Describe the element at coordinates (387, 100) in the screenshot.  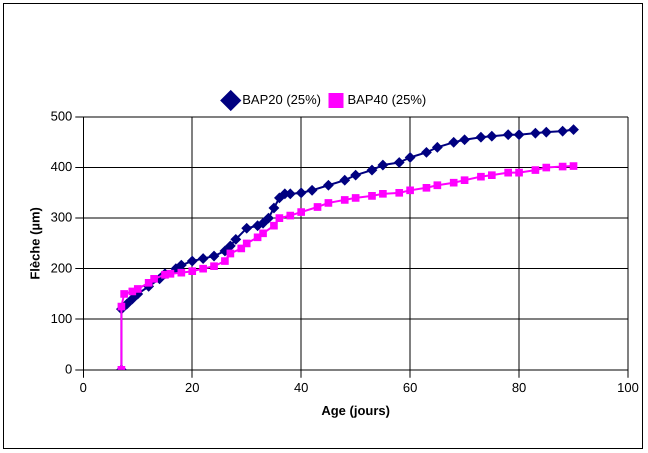
I see `legend-label: BAP40 (25%)` at that location.